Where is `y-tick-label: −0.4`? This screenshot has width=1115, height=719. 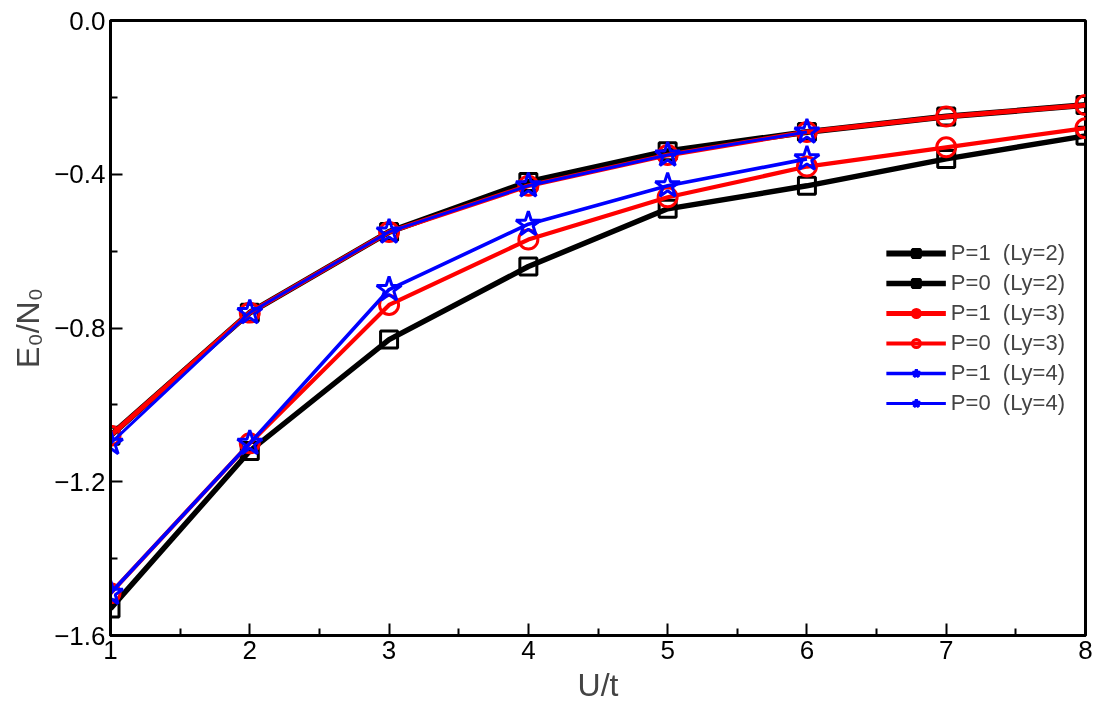
y-tick-label: −0.4 is located at coordinates (80, 174).